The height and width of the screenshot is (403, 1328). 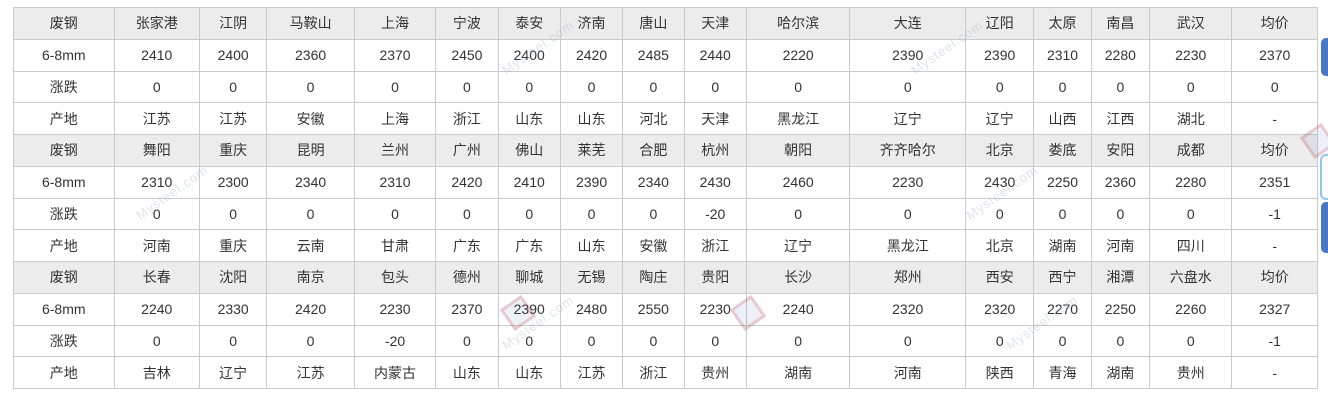 What do you see at coordinates (1062, 309) in the screenshot?
I see `price-cell: 2270` at bounding box center [1062, 309].